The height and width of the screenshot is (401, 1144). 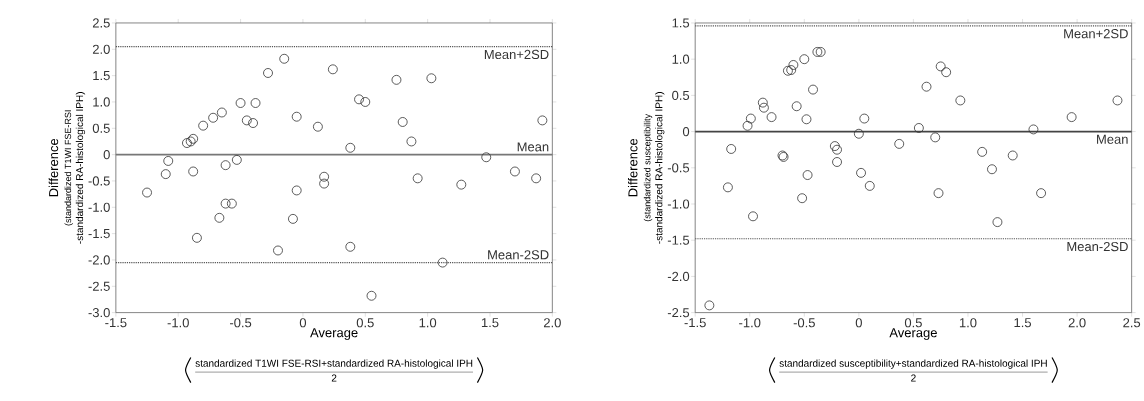 What do you see at coordinates (101, 23) in the screenshot?
I see `y-tick-label: 2.5` at bounding box center [101, 23].